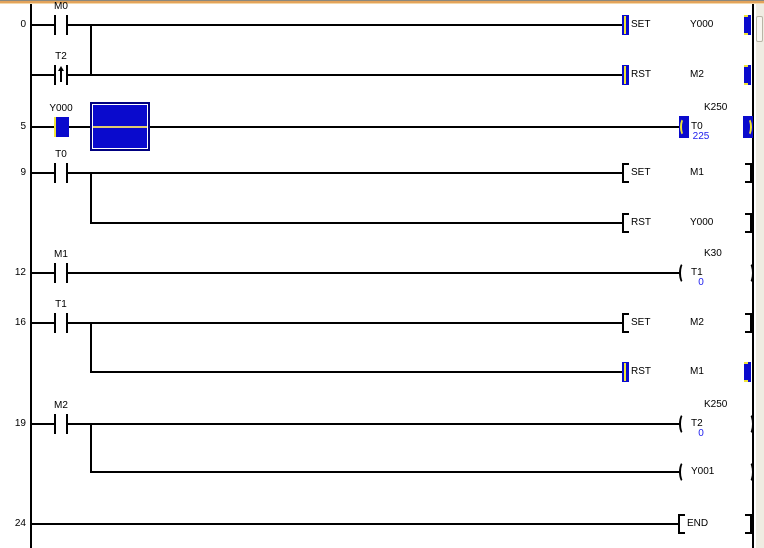 This screenshot has width=764, height=548. Describe the element at coordinates (697, 126) in the screenshot. I see `coil-operand: T0` at that location.